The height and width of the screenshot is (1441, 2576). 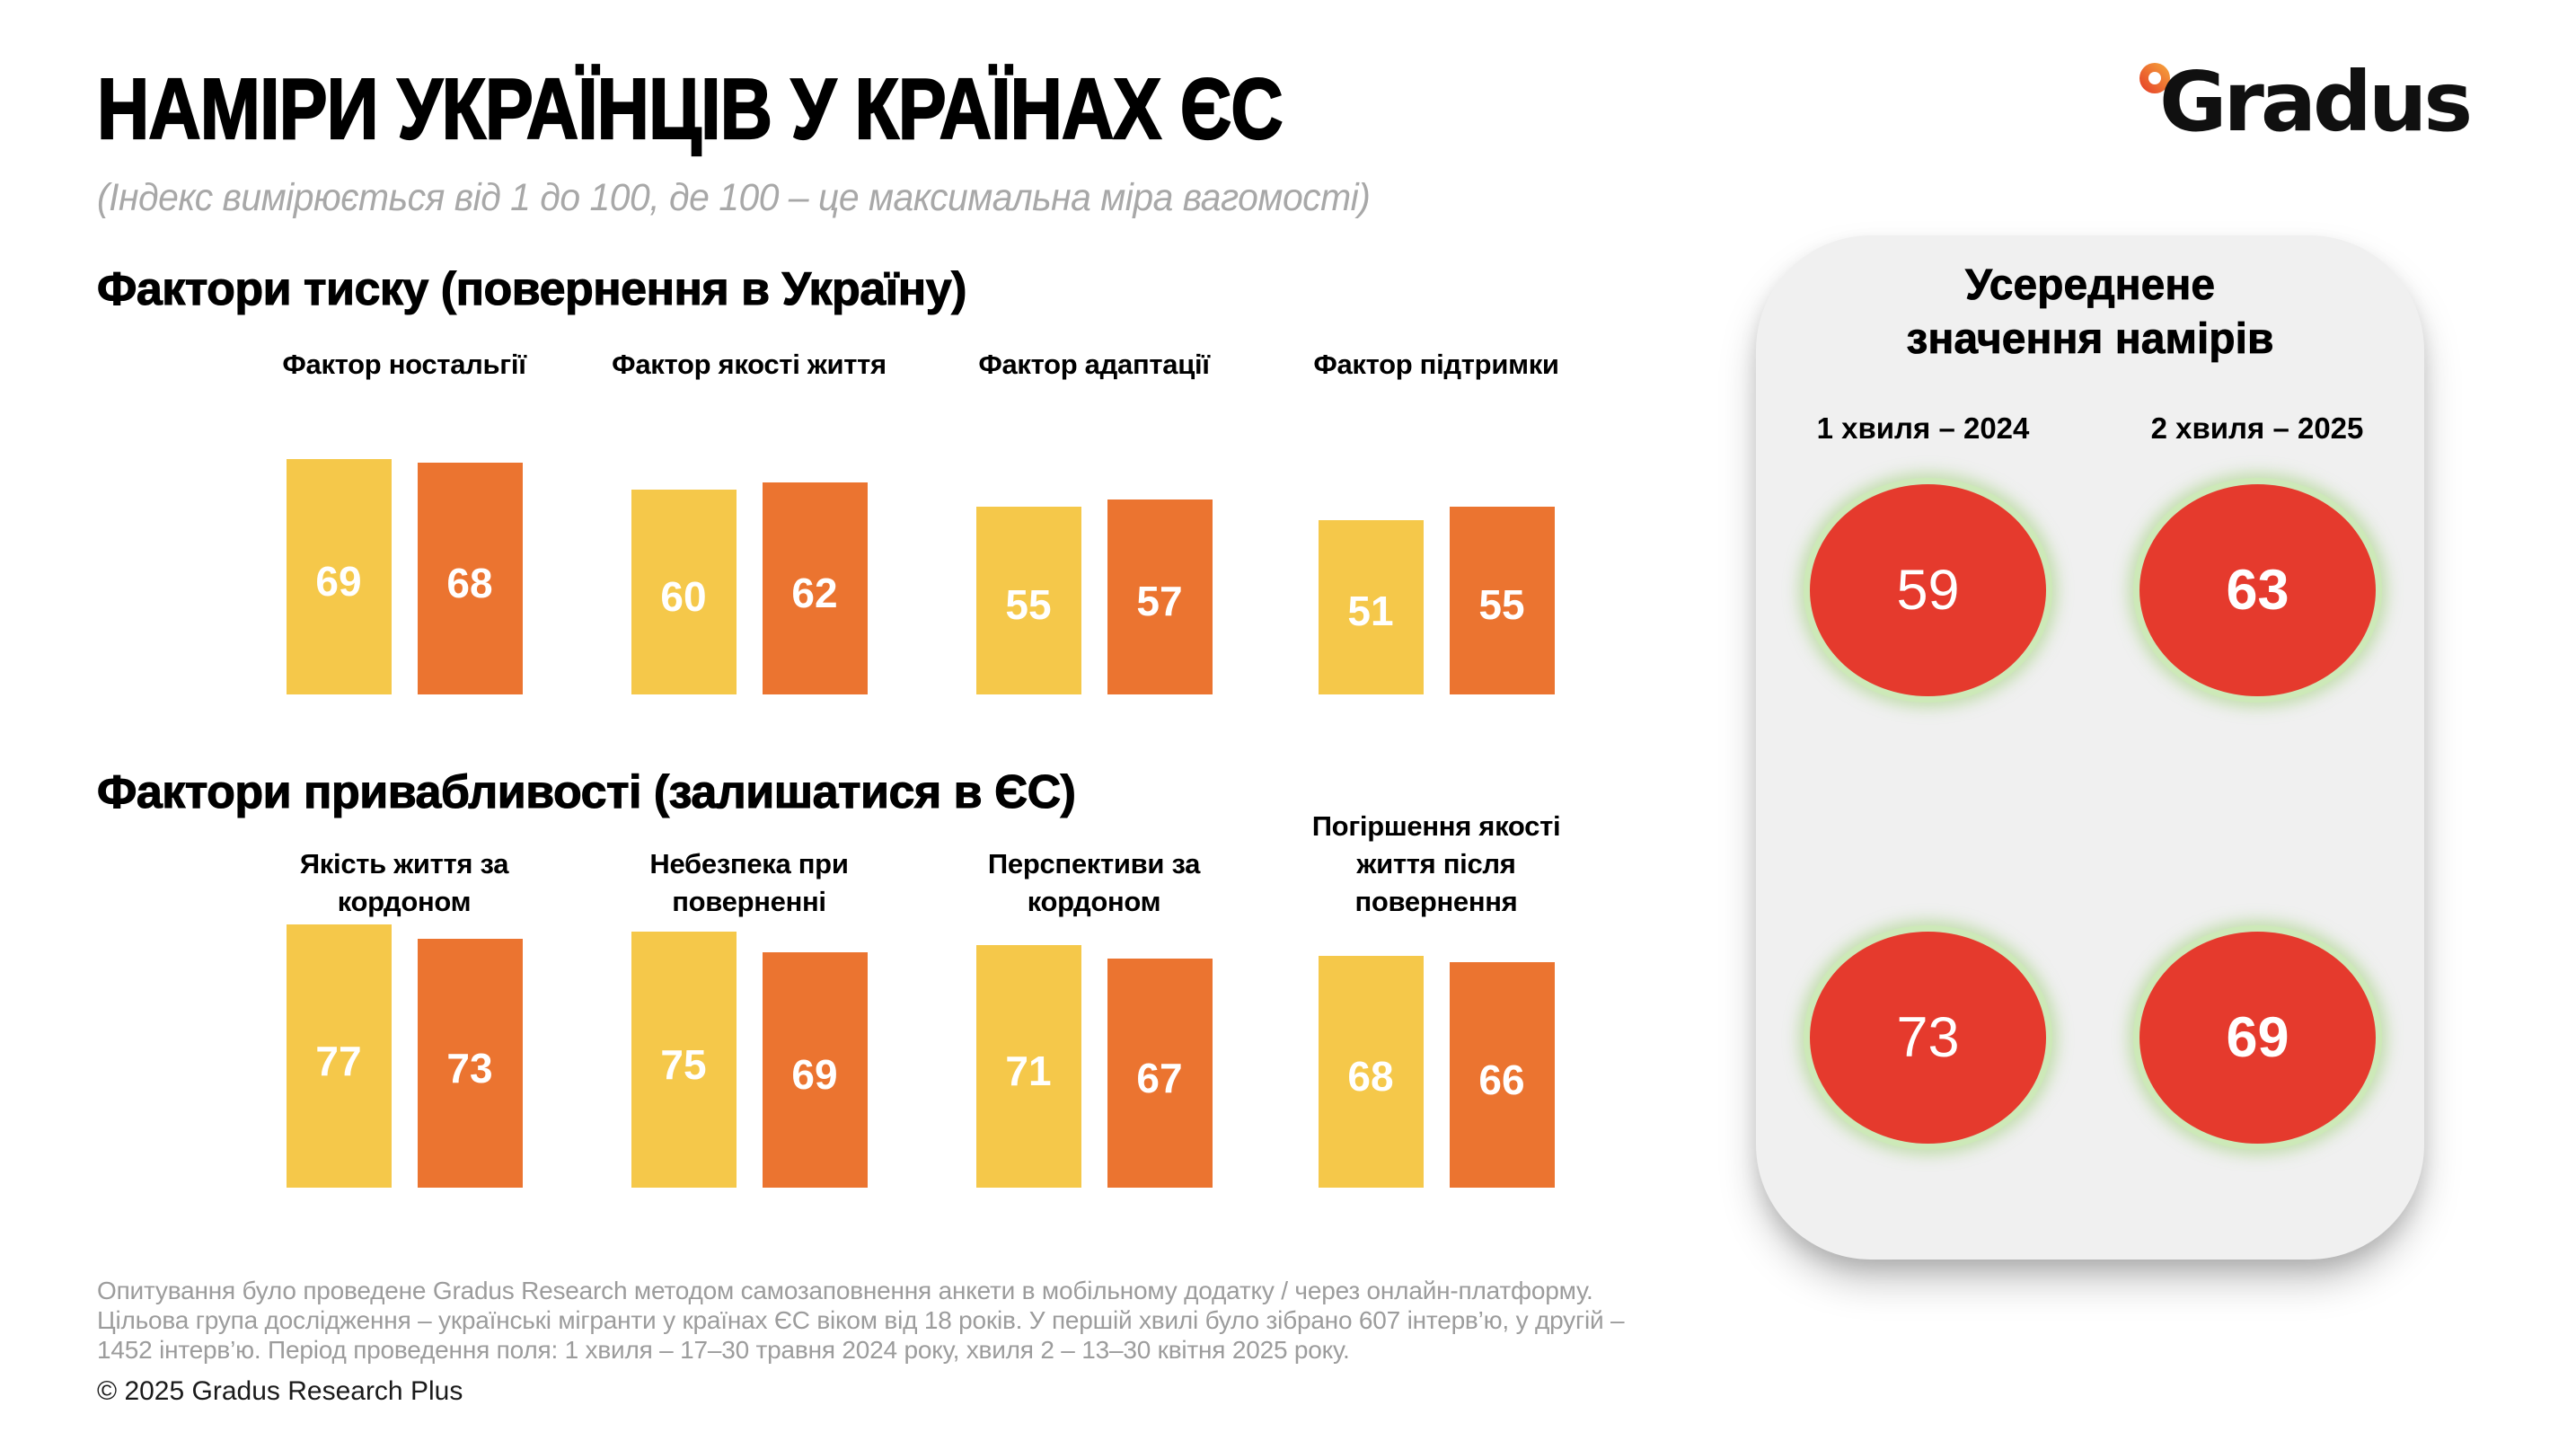 I want to click on bar-wave2: 69, so click(x=815, y=1070).